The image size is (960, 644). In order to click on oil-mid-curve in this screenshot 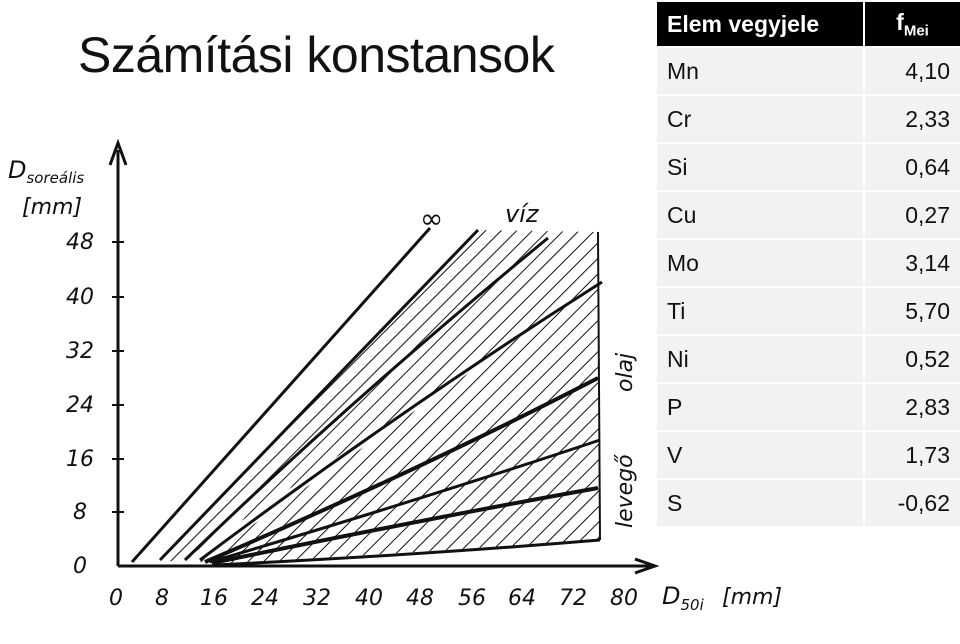, I will do `click(401, 470)`.